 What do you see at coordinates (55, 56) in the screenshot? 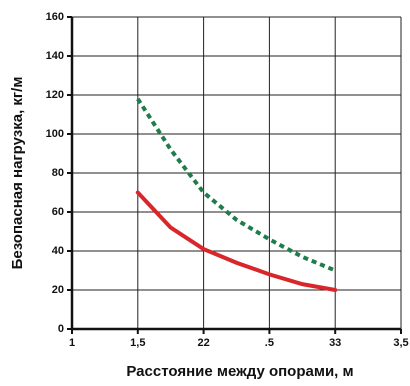
I see `y-tick-label: 140` at bounding box center [55, 56].